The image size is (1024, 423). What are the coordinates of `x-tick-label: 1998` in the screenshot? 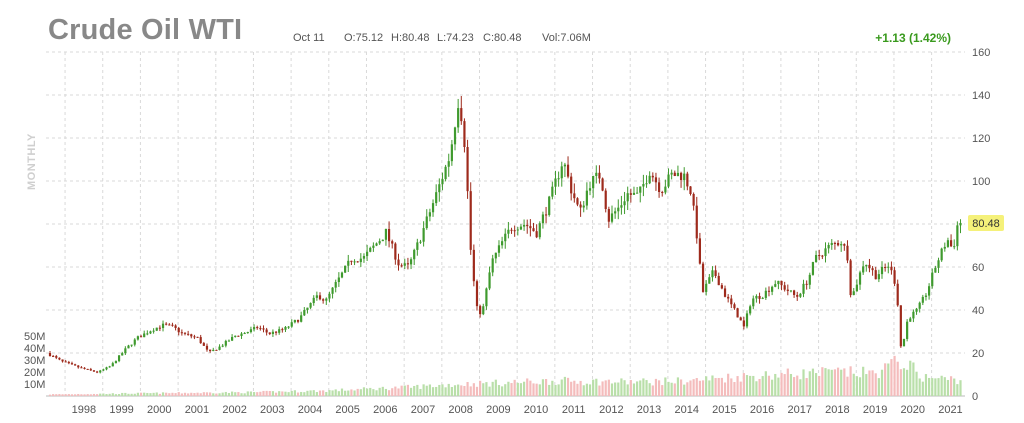 It's located at (84, 410).